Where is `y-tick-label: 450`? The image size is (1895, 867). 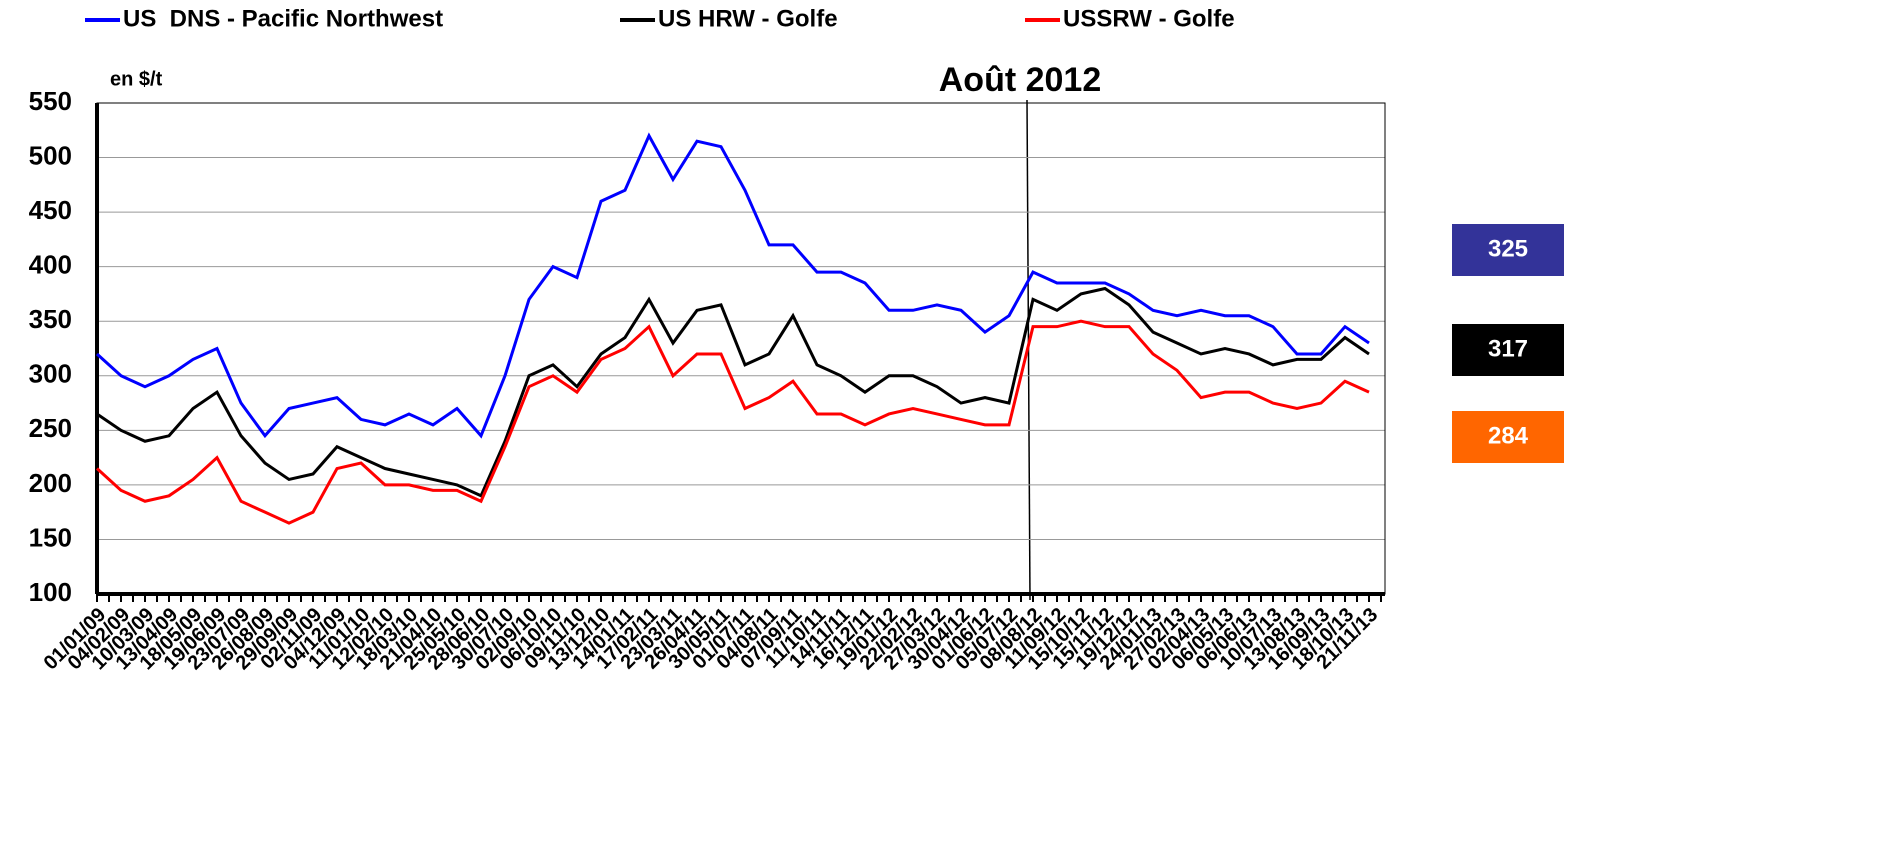
y-tick-label: 450 is located at coordinates (50, 210).